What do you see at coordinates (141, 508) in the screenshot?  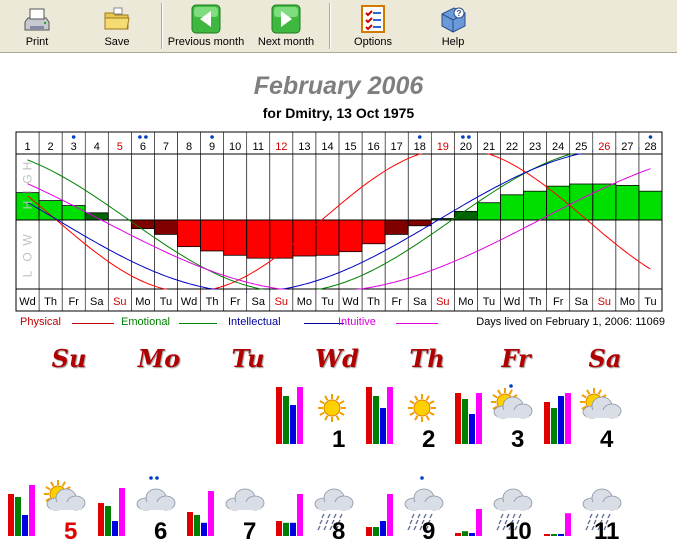 I see `calendar-day-6: 6` at bounding box center [141, 508].